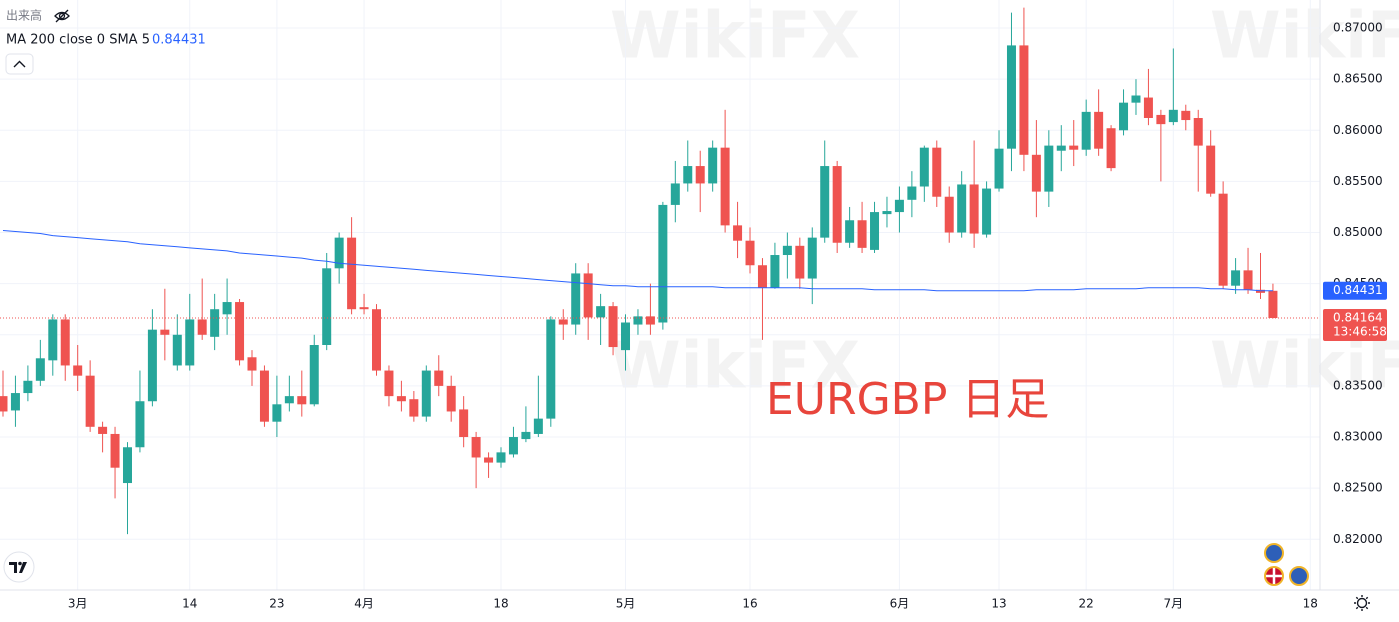 This screenshot has height=622, width=1399. Describe the element at coordinates (1358, 290) in the screenshot. I see `ma-price-label: 0.84431` at that location.